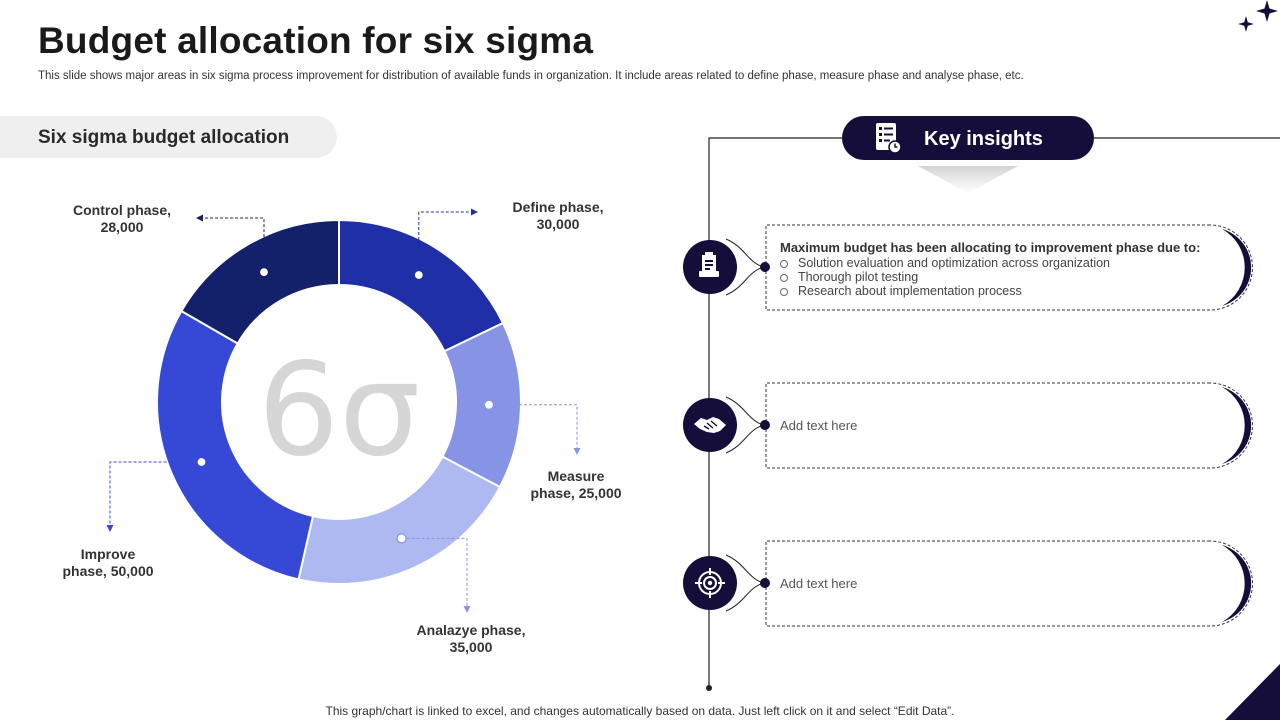  What do you see at coordinates (710, 425) in the screenshot?
I see `handshake-icon` at bounding box center [710, 425].